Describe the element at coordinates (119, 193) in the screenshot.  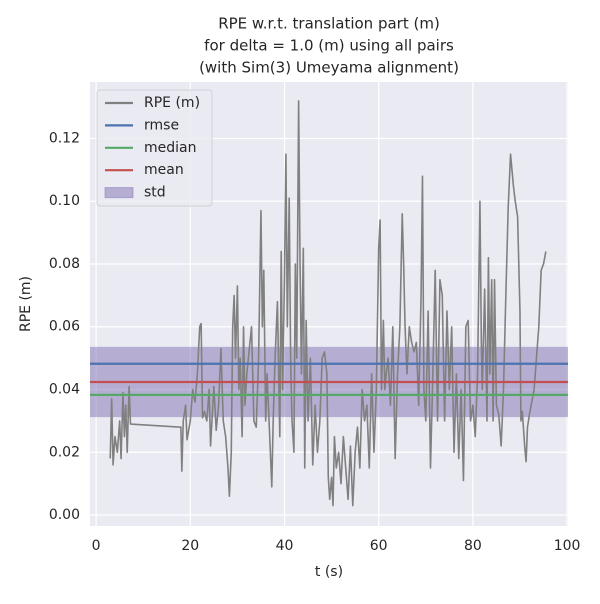
I see `legend-swatch` at that location.